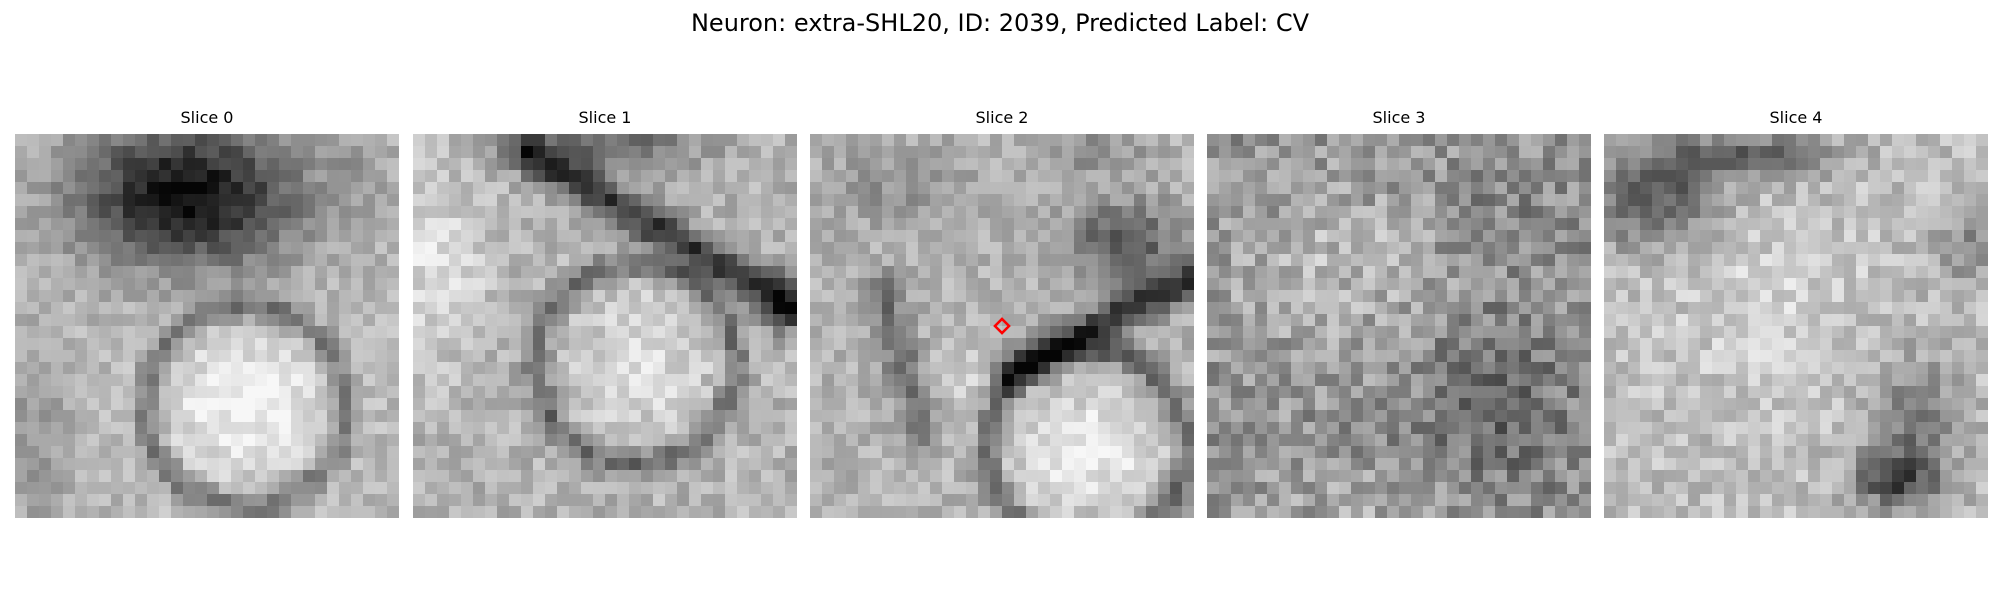 This screenshot has width=2000, height=600. I want to click on red-diamond-marker, so click(1002, 326).